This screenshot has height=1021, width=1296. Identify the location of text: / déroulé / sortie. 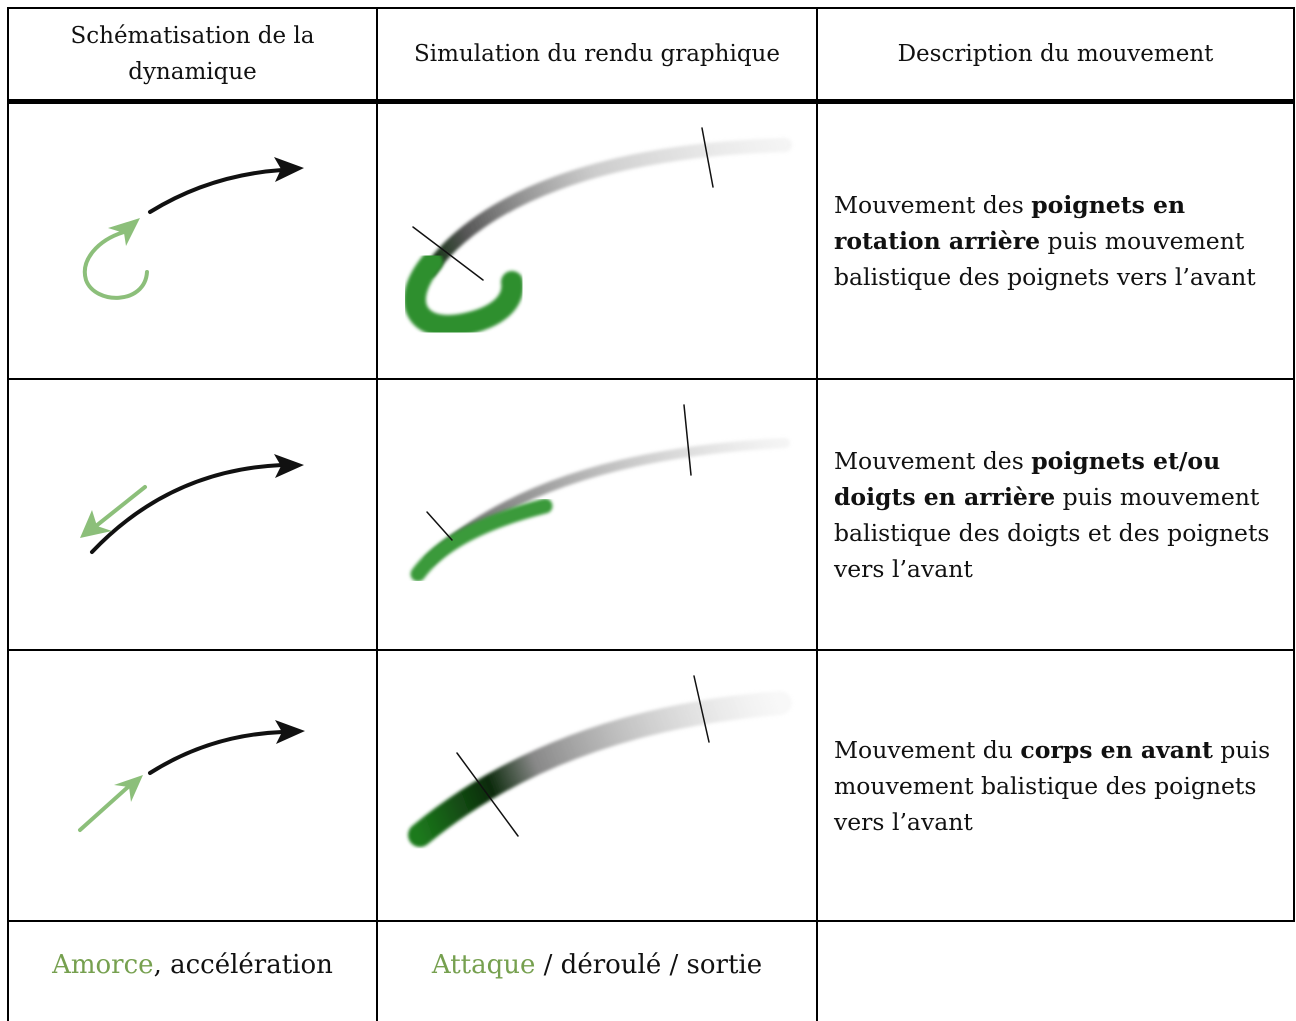
(649, 965).